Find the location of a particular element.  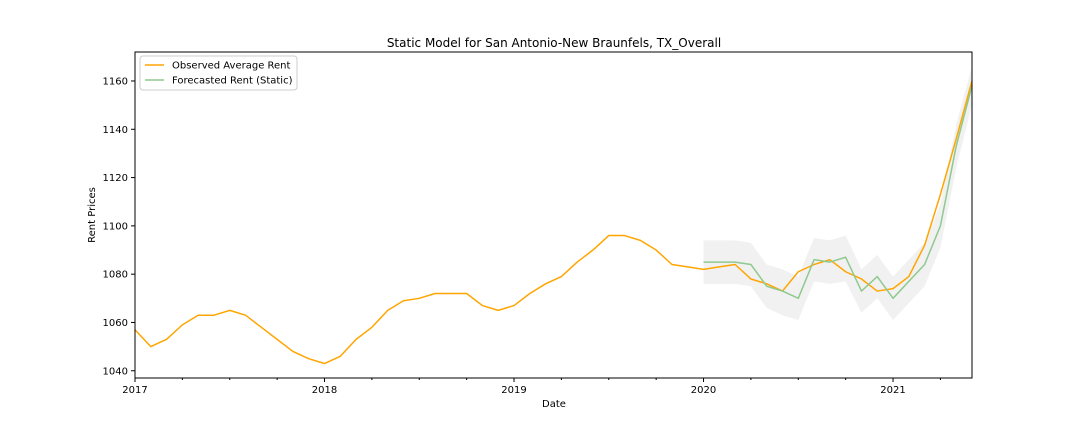

x-tick-label: 2017 is located at coordinates (134, 390).